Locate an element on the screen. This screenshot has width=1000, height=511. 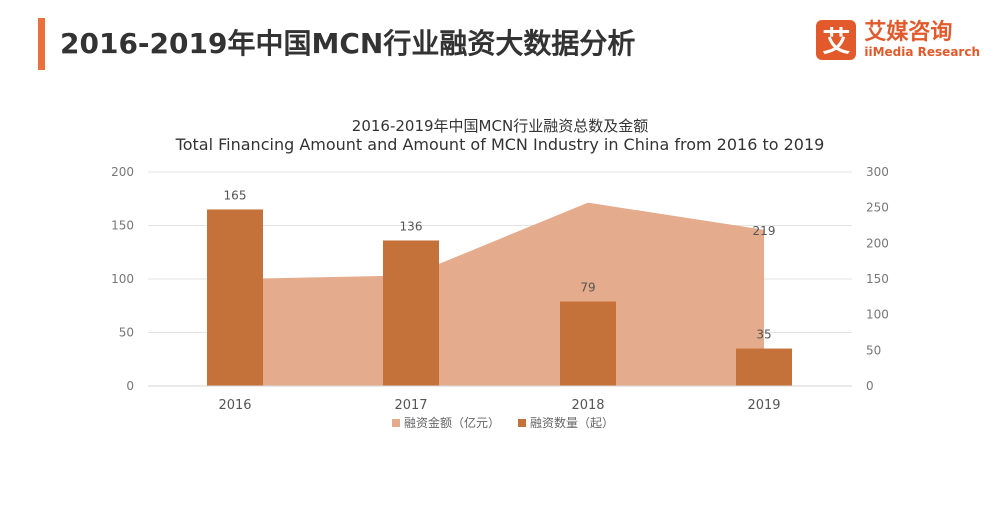
y-right-tick-label: 150 is located at coordinates (877, 279).